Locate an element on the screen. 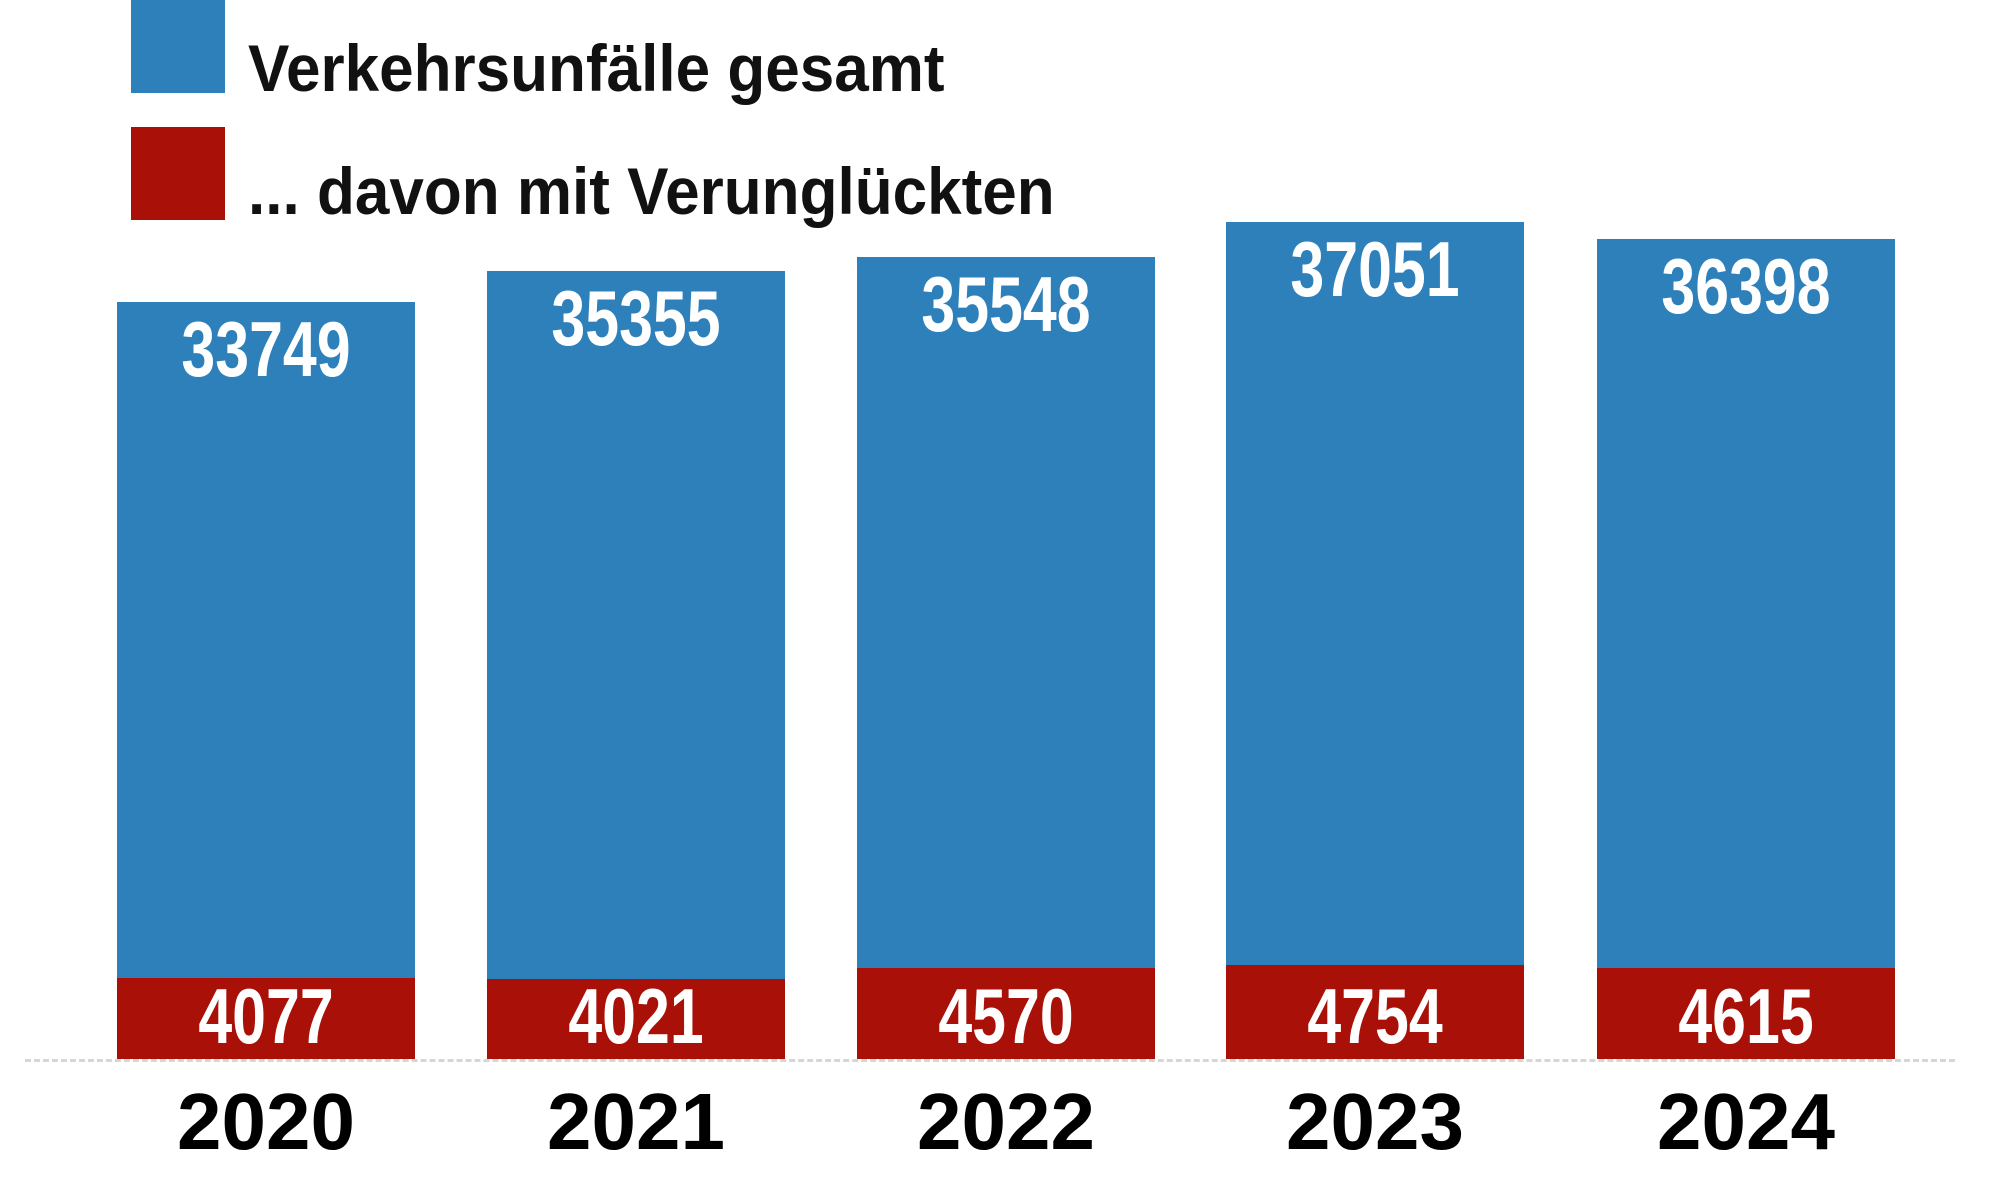 This screenshot has width=2000, height=1188. x-axis-baseline is located at coordinates (990, 1060).